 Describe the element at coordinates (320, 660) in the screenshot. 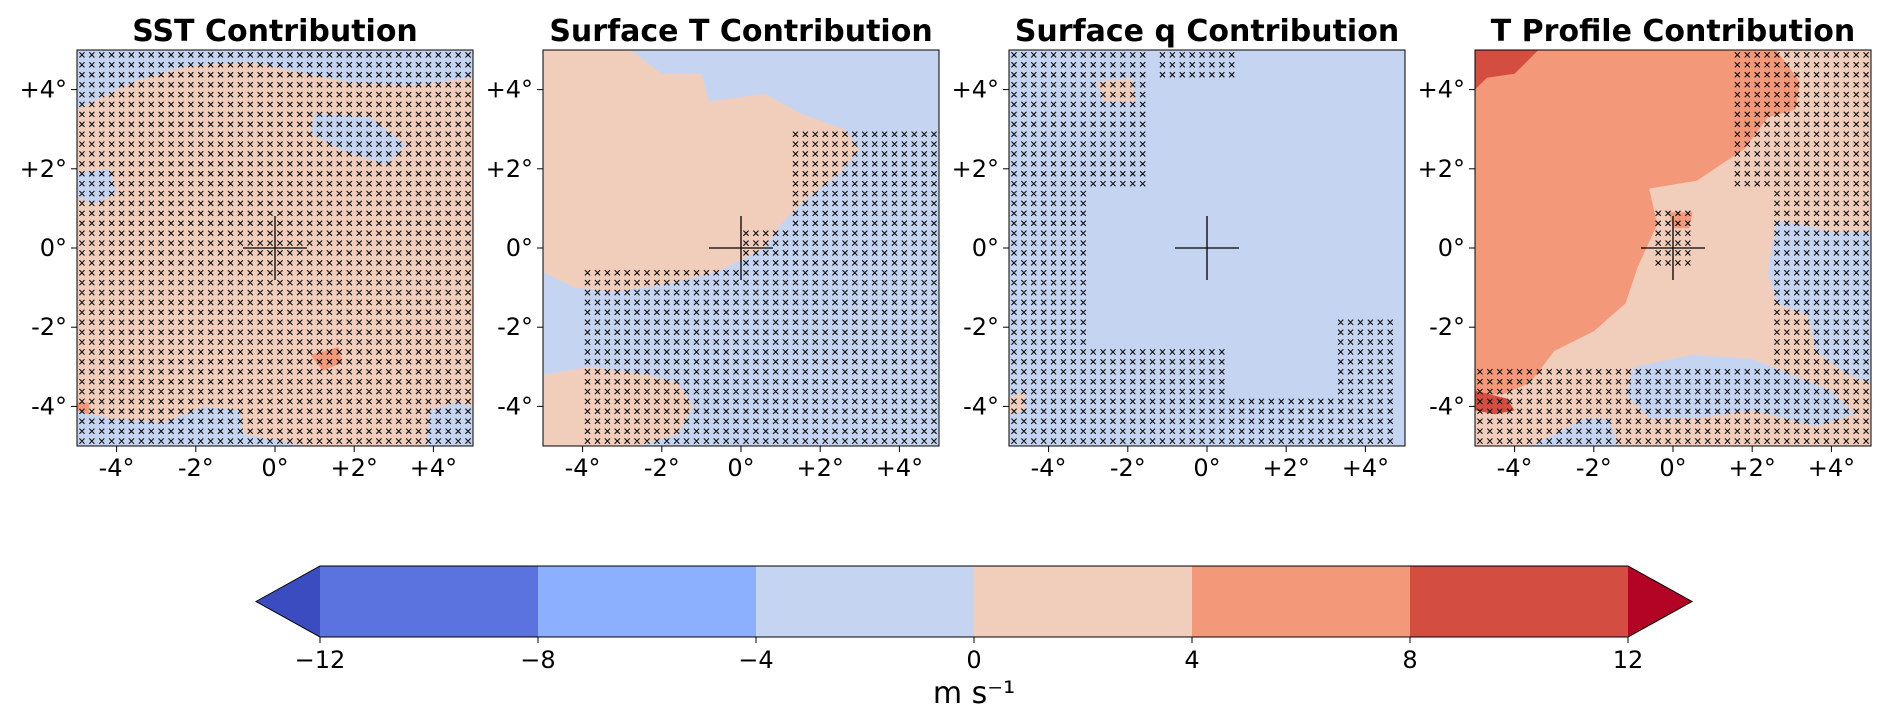

I see `colorbar-tick-label: −12` at that location.